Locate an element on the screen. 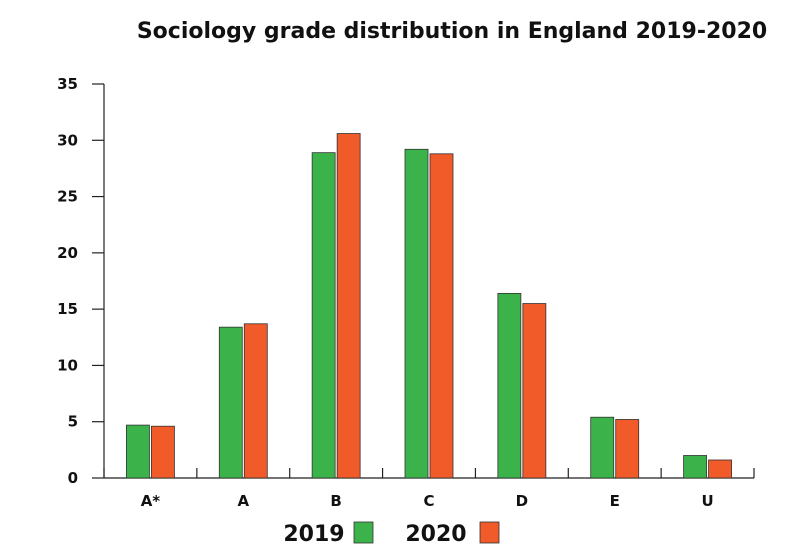  bar-2020-A* is located at coordinates (163, 452).